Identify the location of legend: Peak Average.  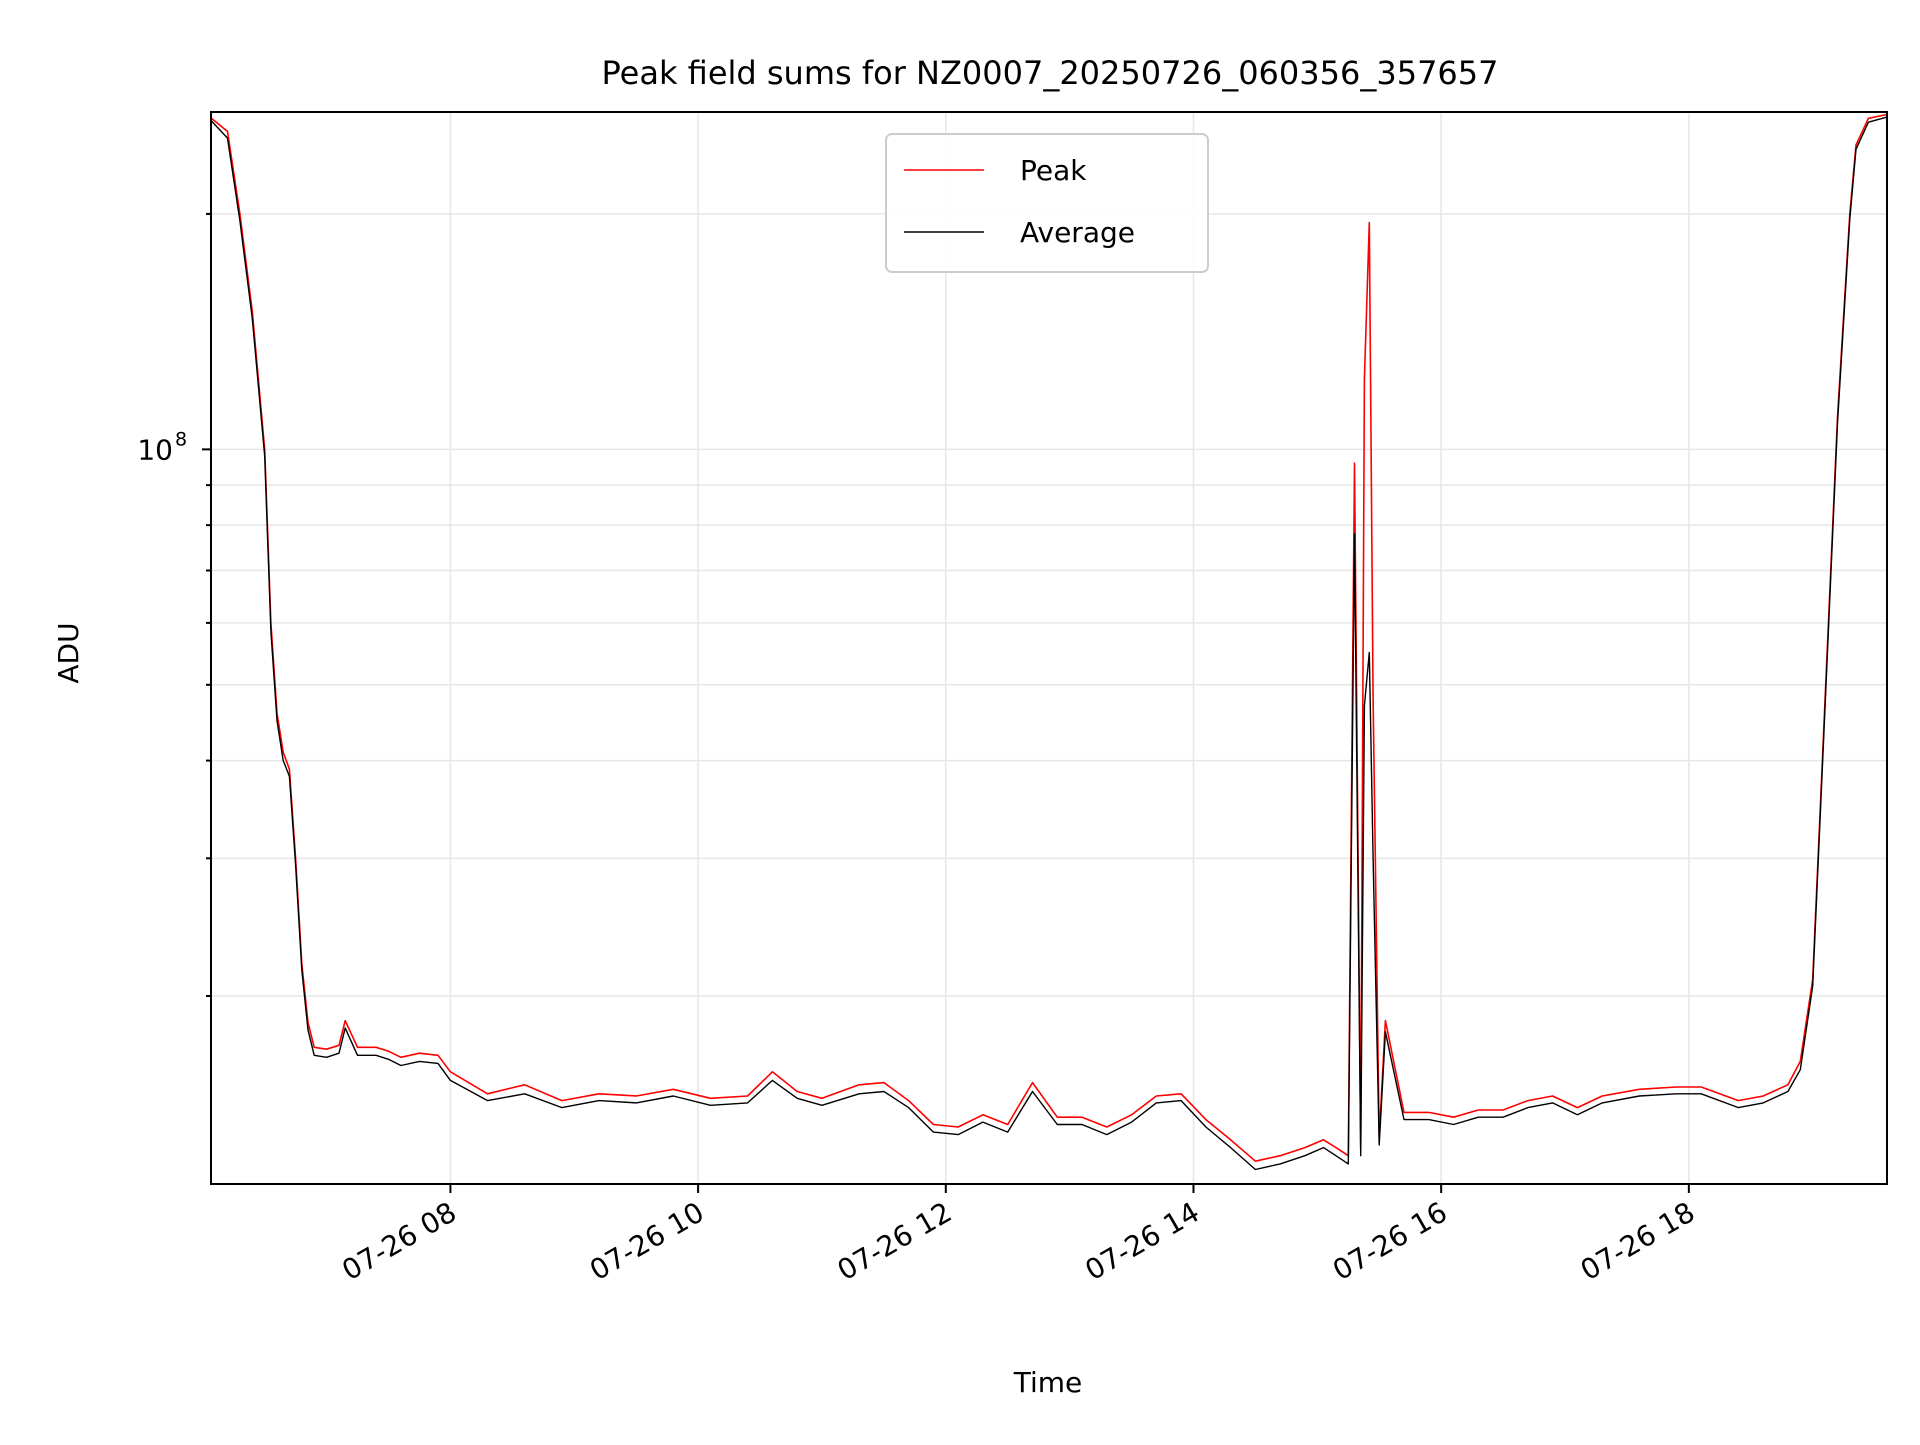
(1047, 203).